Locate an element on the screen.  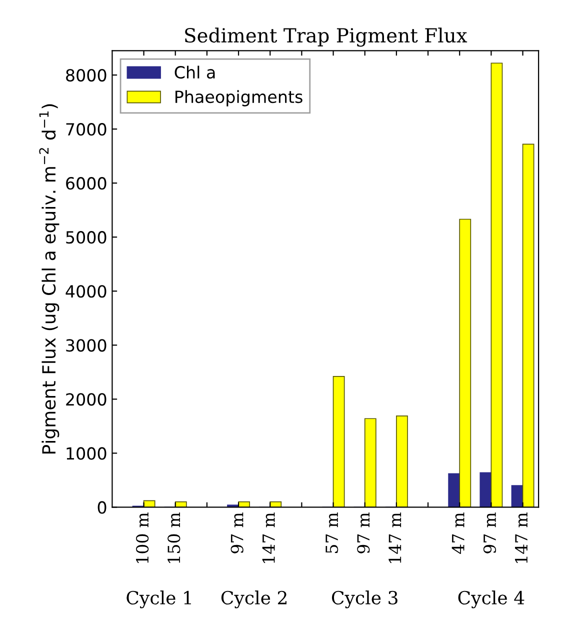
x-tick-label: 47 m is located at coordinates (458, 533).